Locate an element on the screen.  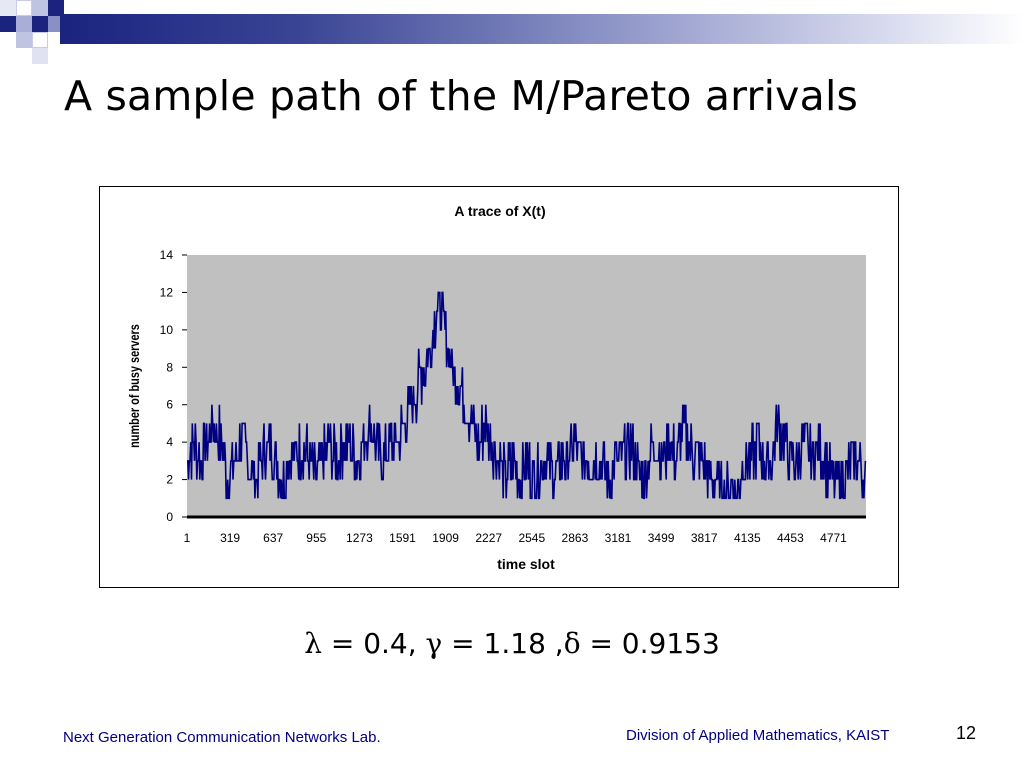
lambda-symbol: λ is located at coordinates (313, 643).